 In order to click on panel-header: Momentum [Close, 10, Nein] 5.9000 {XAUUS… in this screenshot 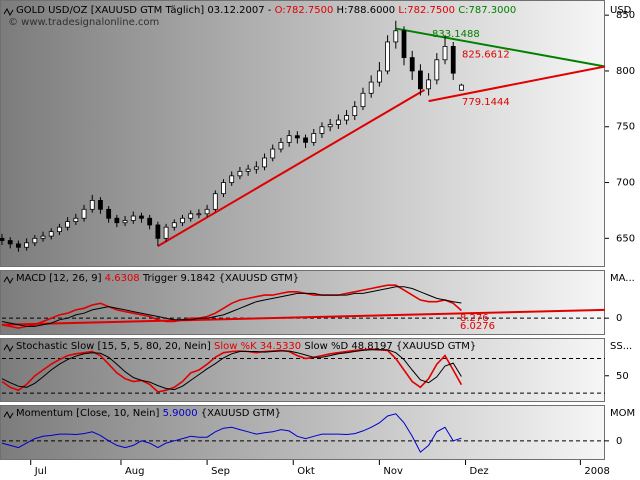, I will do `click(148, 413)`.